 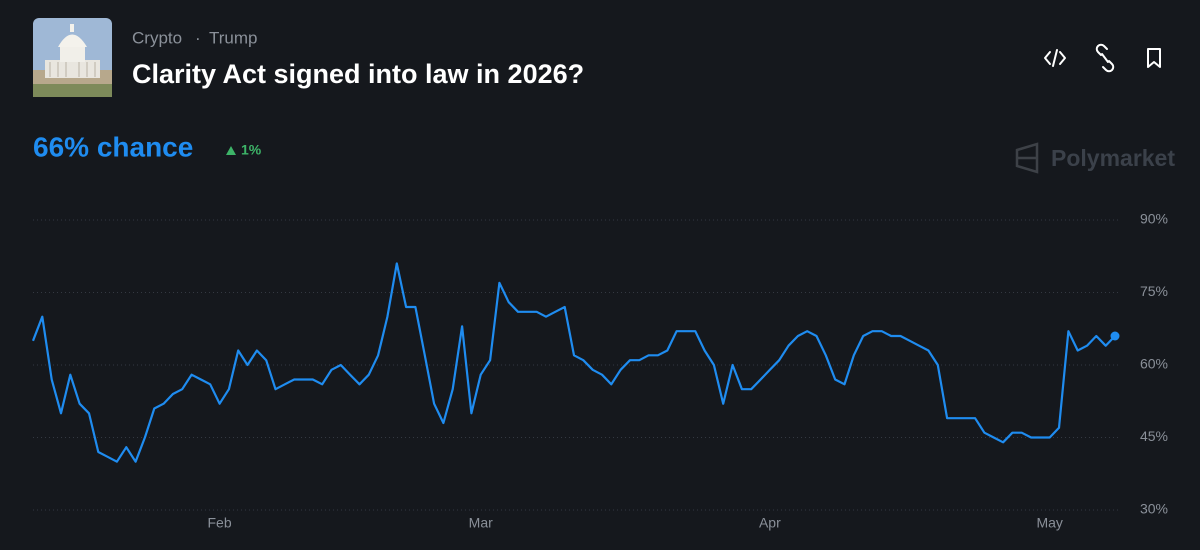 What do you see at coordinates (770, 523) in the screenshot?
I see `x-tick-label: Apr` at bounding box center [770, 523].